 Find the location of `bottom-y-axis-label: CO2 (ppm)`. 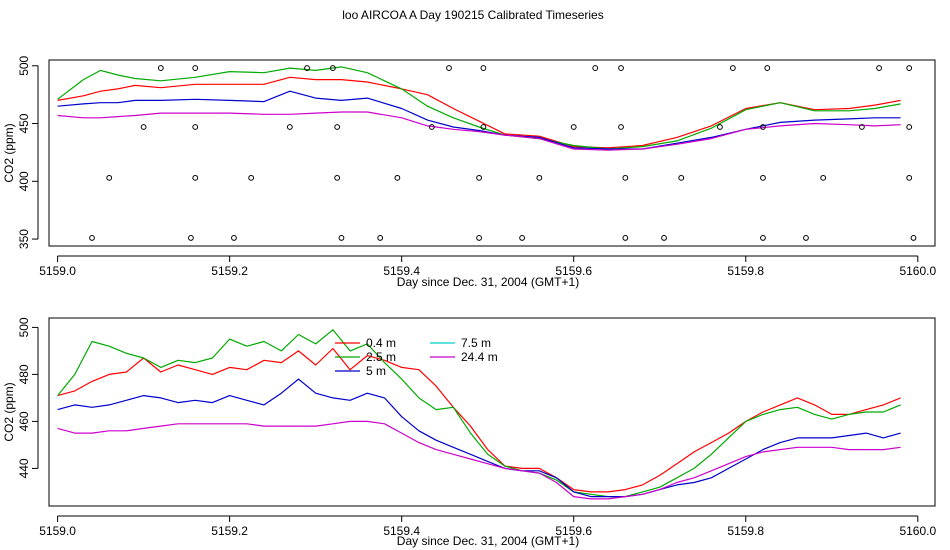

bottom-y-axis-label: CO2 (ppm) is located at coordinates (9, 411).